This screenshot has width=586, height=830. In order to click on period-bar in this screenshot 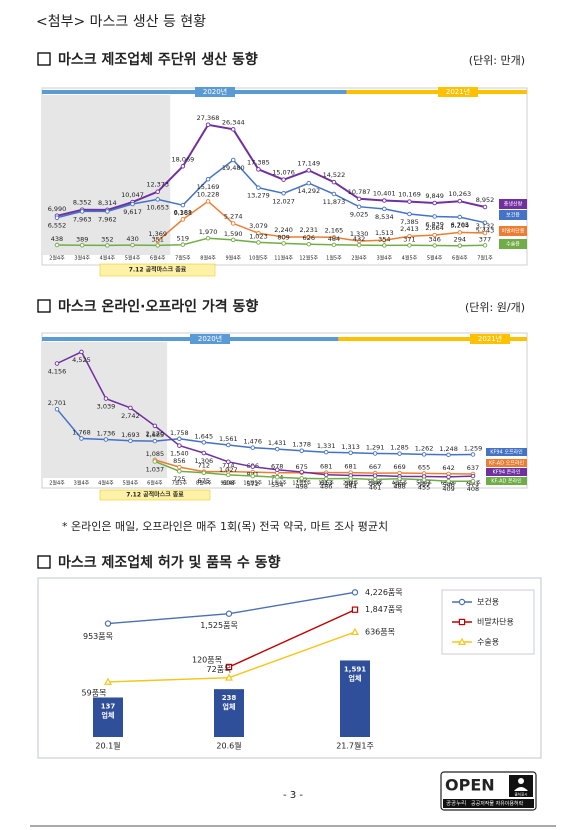, I will do `click(194, 92)`.